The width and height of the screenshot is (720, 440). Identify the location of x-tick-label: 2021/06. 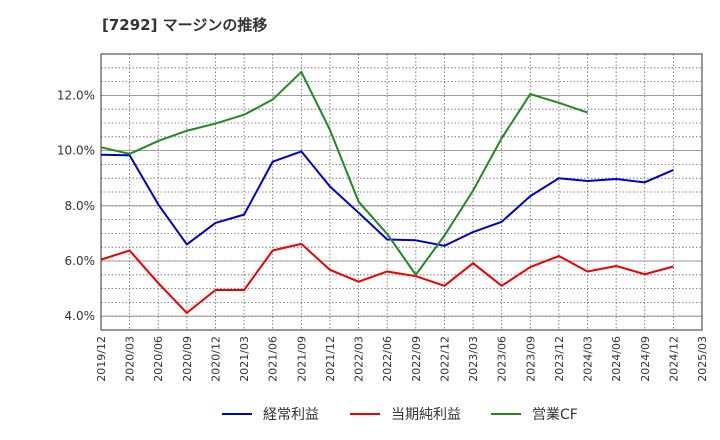
(273, 359).